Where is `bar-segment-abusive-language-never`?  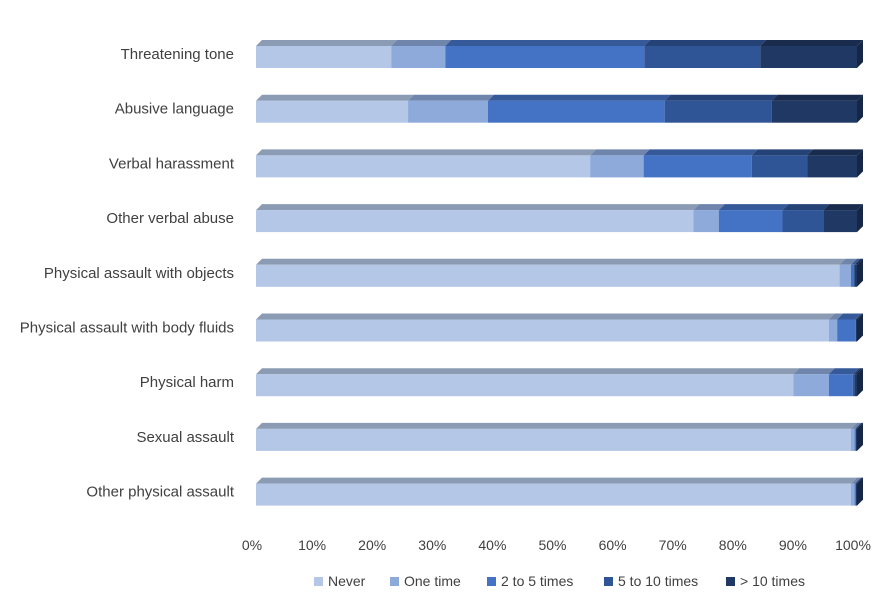
bar-segment-abusive-language-never is located at coordinates (332, 111).